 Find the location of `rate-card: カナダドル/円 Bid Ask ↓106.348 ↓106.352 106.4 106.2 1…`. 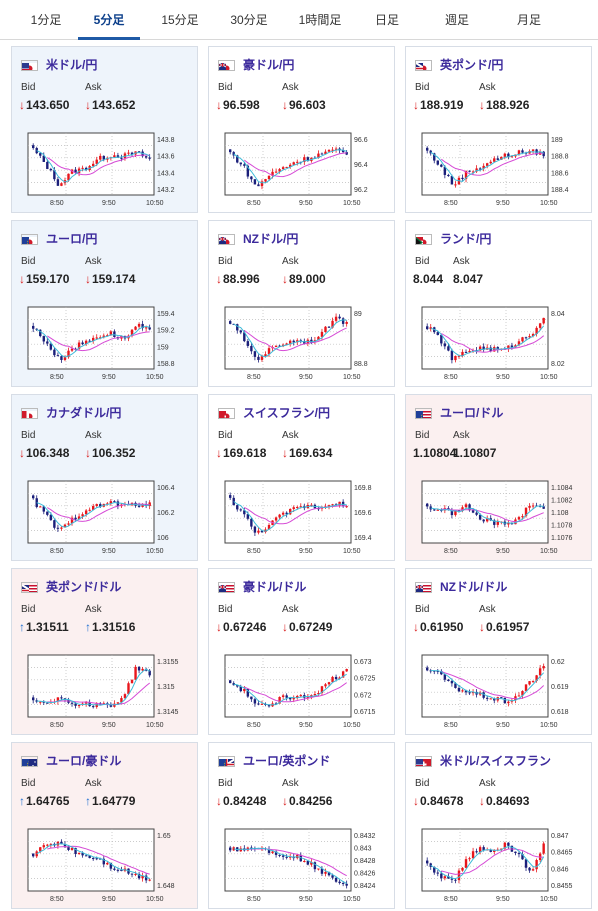

rate-card: カナダドル/円 Bid Ask ↓106.348 ↓106.352 106.4 106.2 1… is located at coordinates (104, 477).